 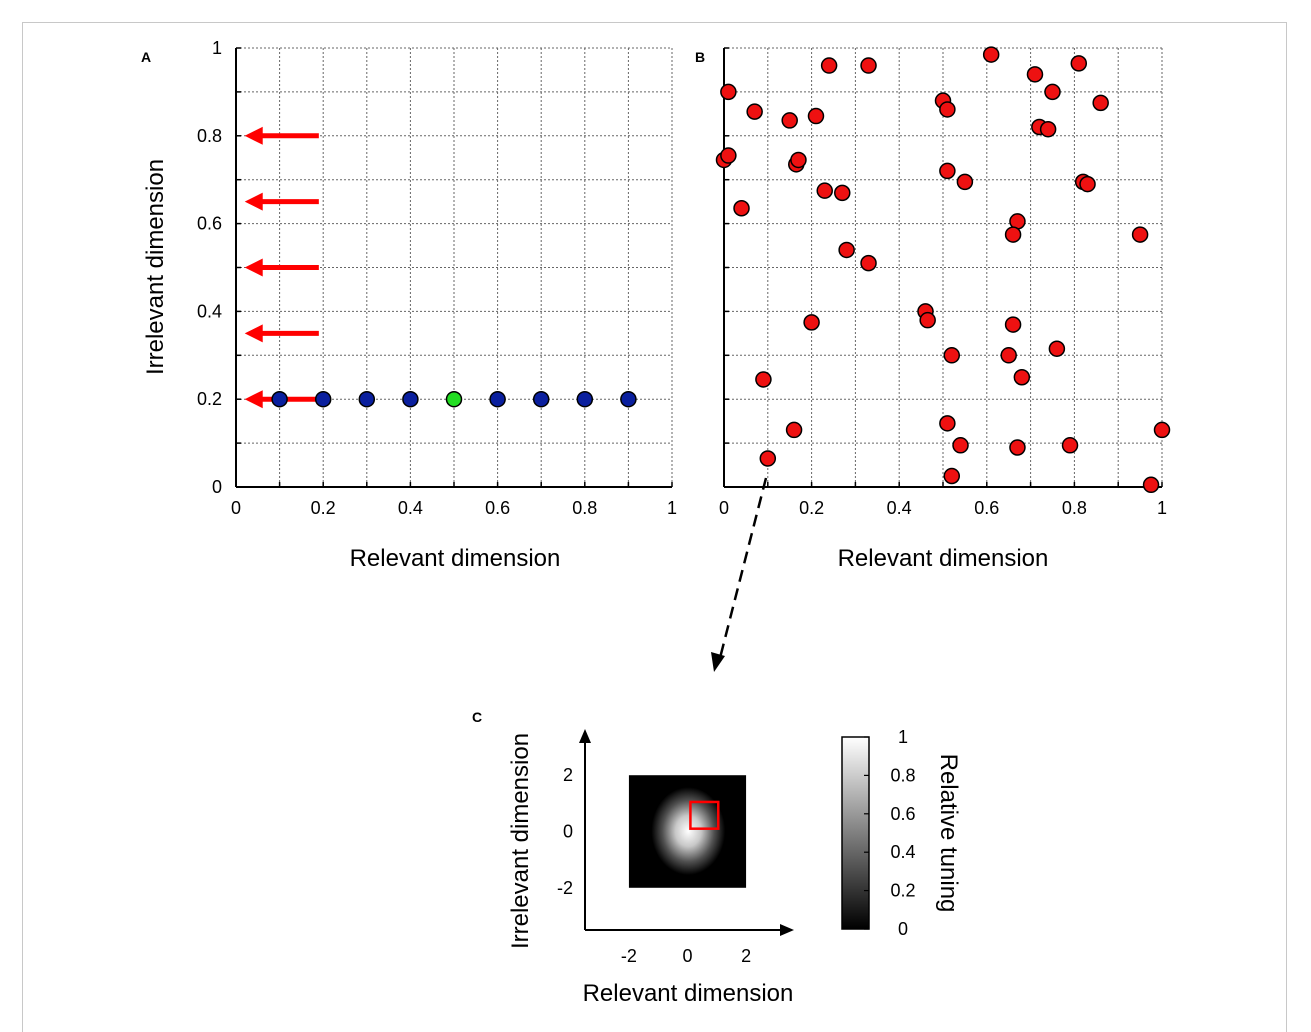 What do you see at coordinates (209, 311) in the screenshot?
I see `y-tick-label: 0.4` at bounding box center [209, 311].